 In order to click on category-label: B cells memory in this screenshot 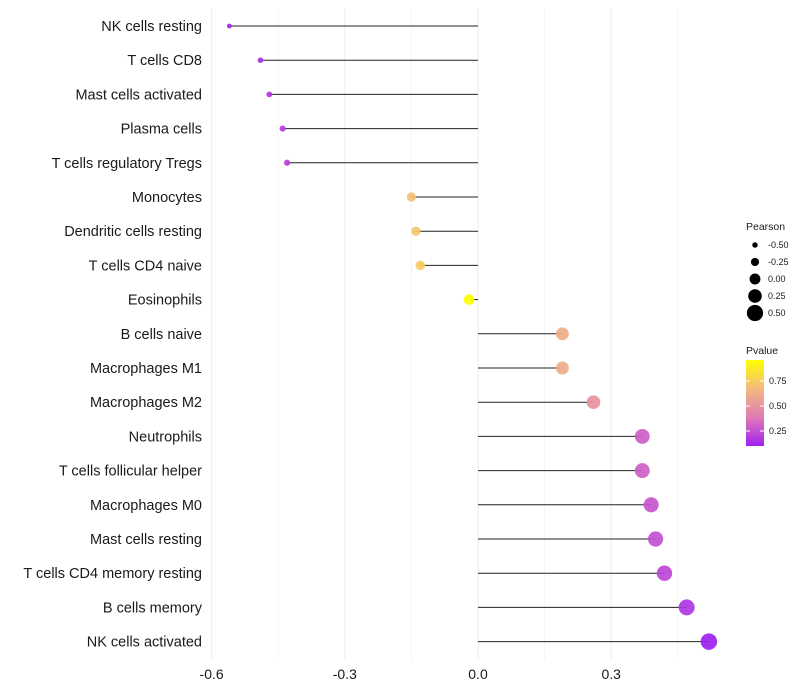, I will do `click(153, 608)`.